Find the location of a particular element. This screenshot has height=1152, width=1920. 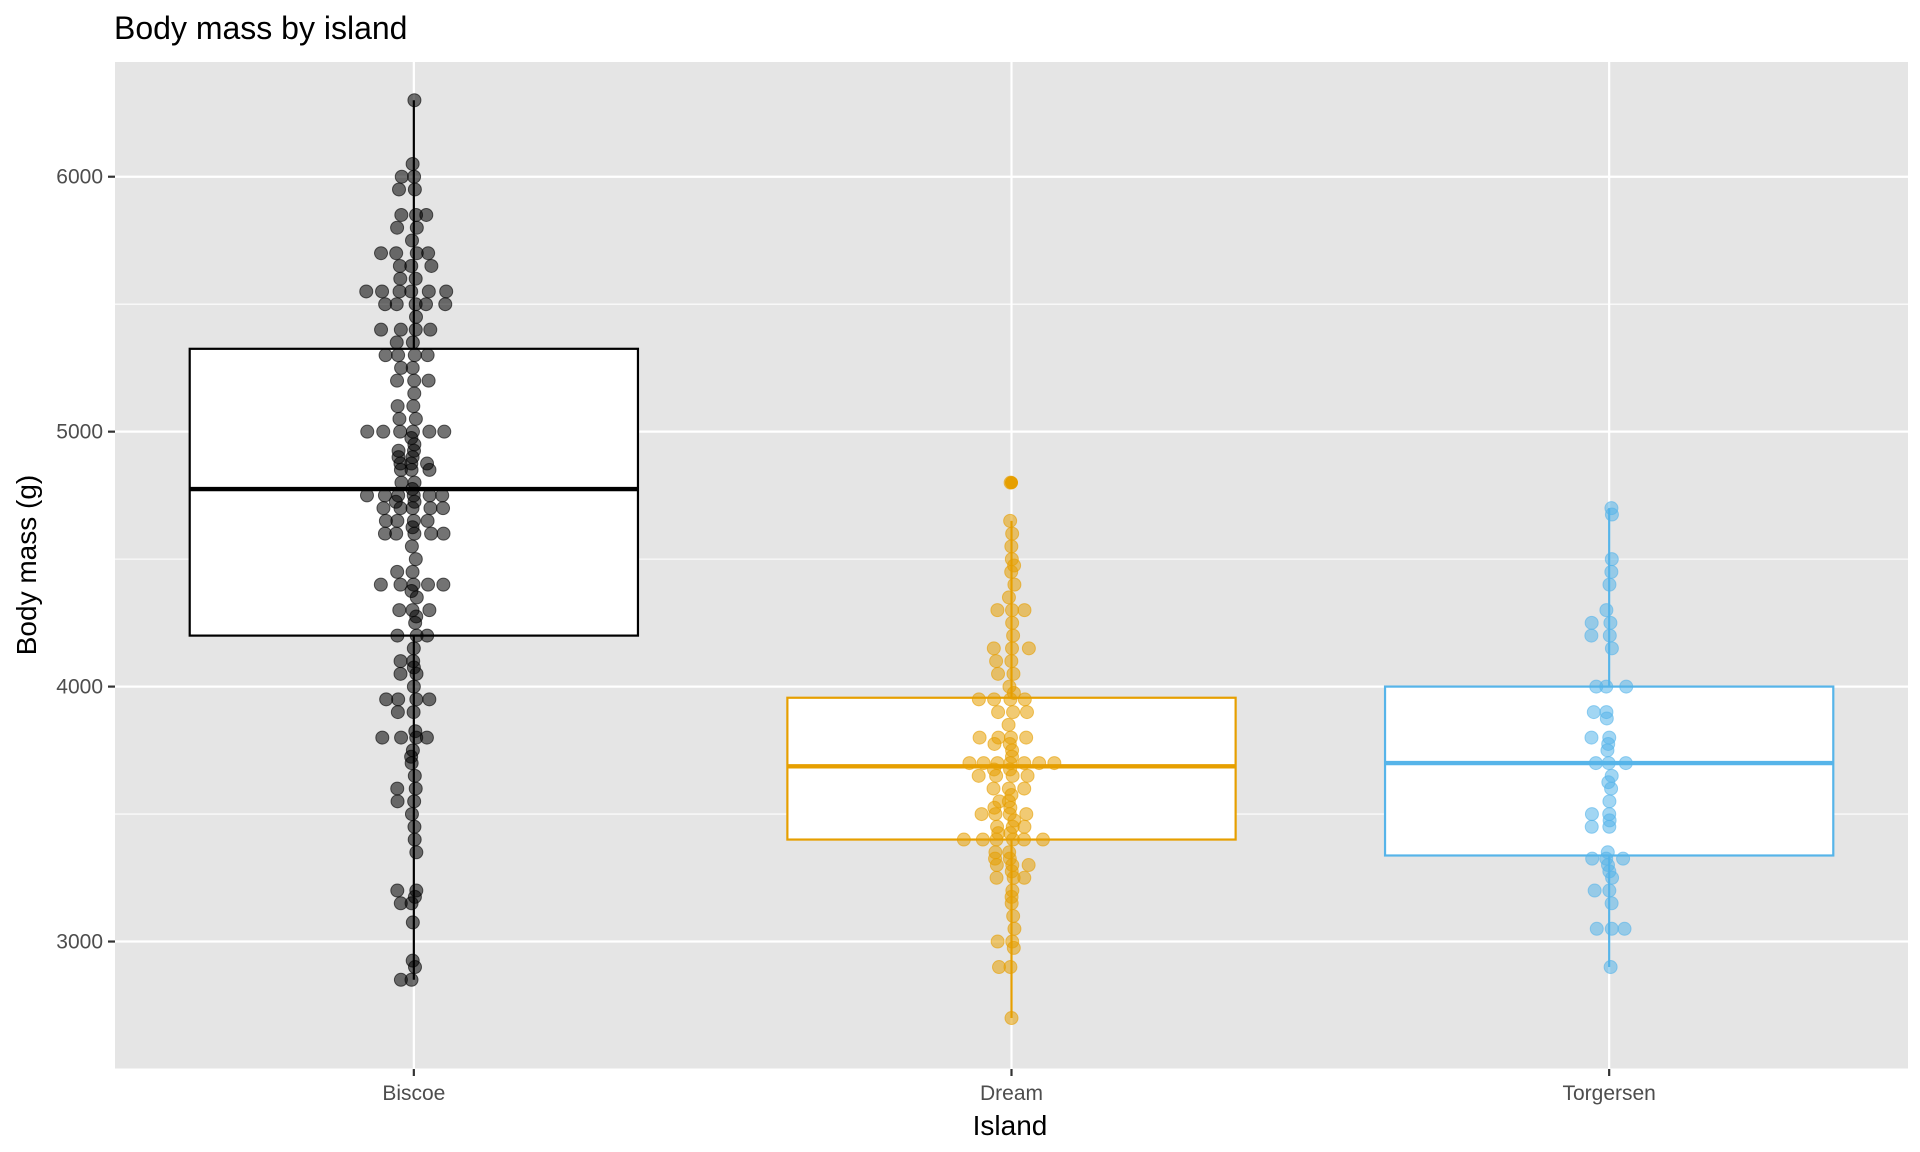

x-tick-label-dream: Dream is located at coordinates (1011, 1093).